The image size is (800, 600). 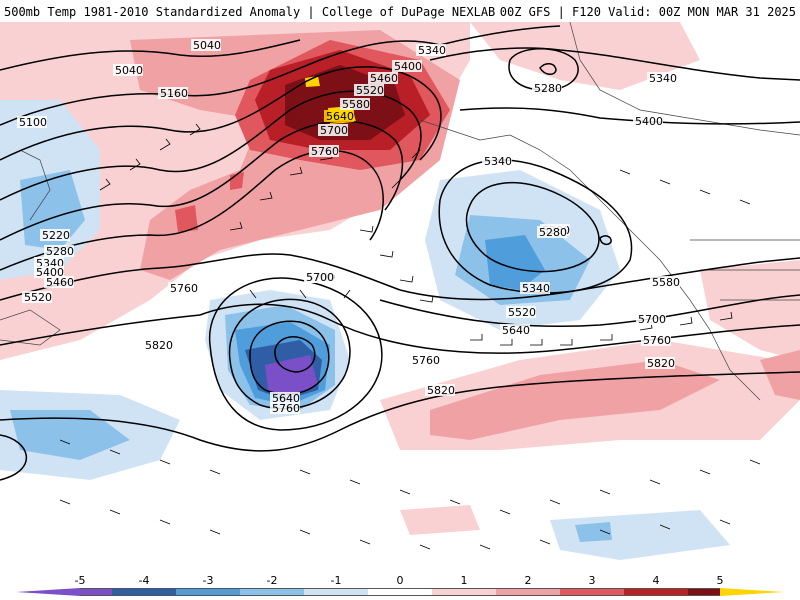 I want to click on contour-label: 5100, so click(x=32, y=122).